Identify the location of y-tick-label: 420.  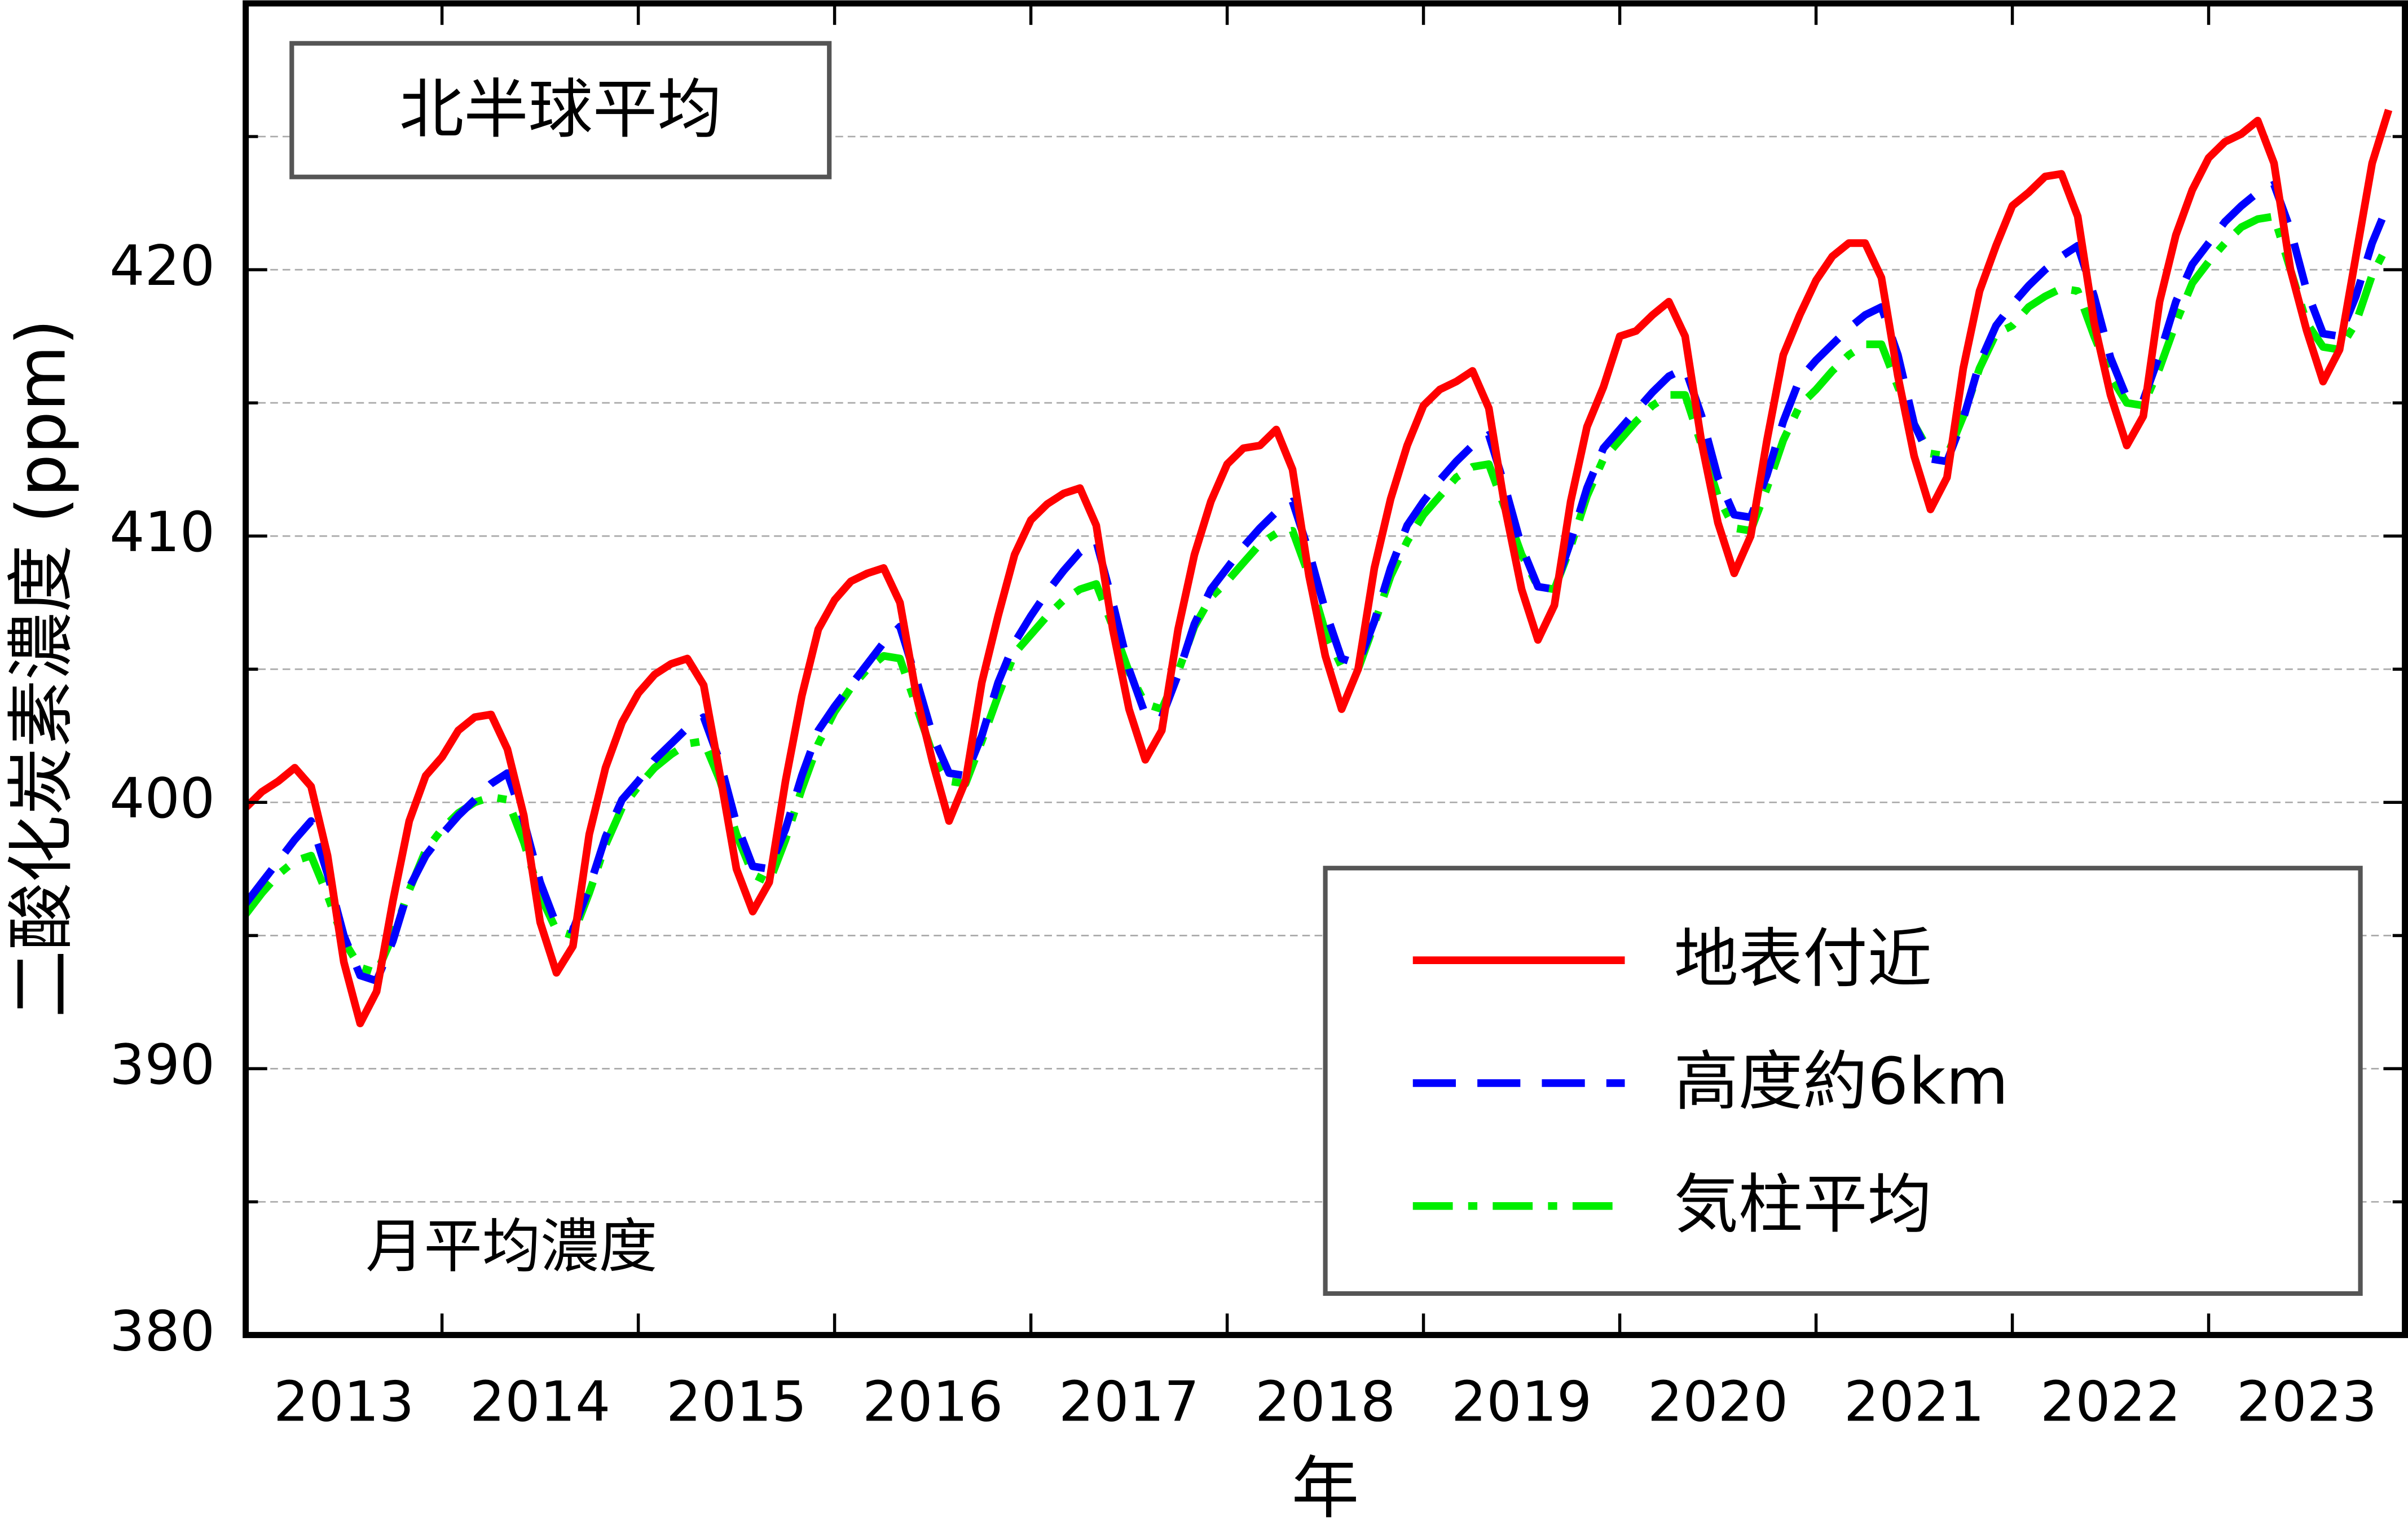
(162, 266).